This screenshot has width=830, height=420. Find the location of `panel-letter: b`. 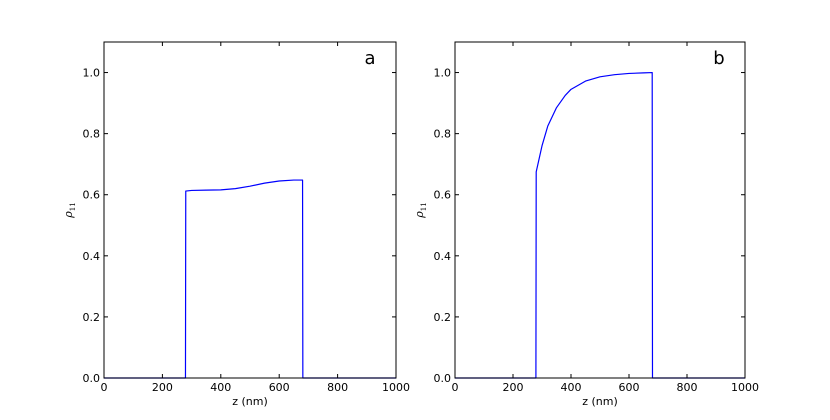

panel-letter: b is located at coordinates (718, 58).